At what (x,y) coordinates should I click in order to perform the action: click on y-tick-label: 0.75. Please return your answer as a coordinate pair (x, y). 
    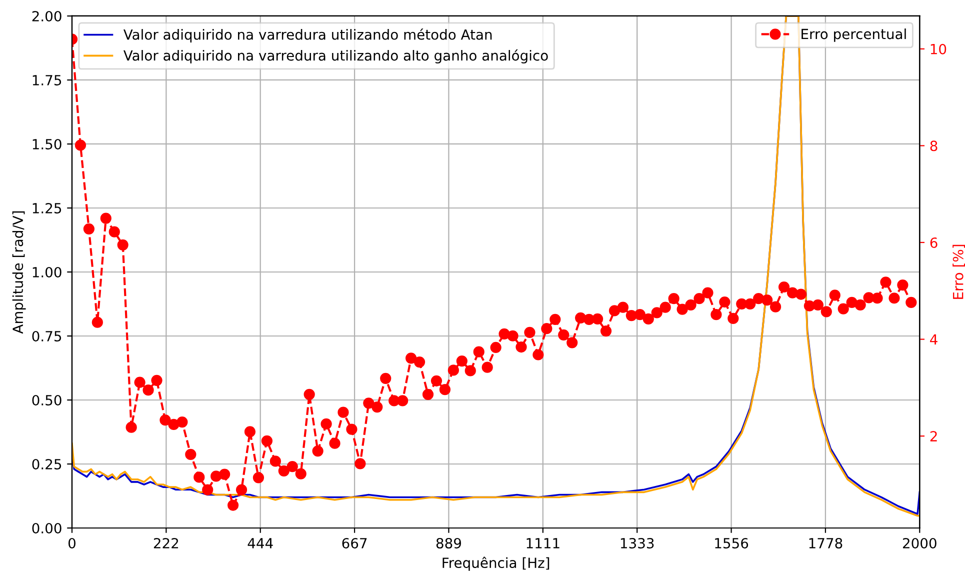
    Looking at the image, I should click on (47, 336).